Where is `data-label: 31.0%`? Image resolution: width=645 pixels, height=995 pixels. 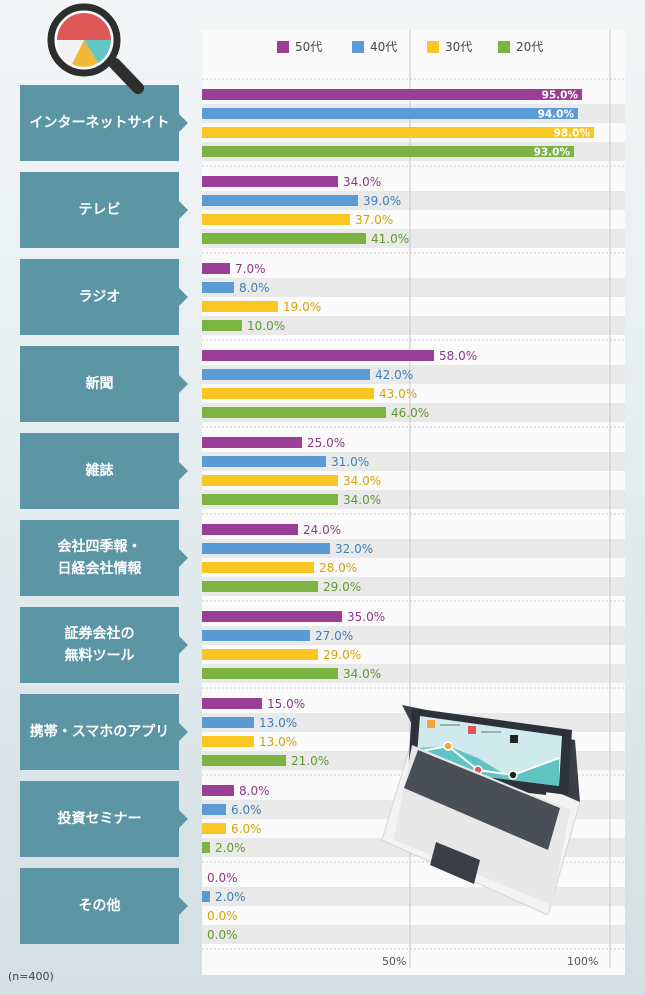 data-label: 31.0% is located at coordinates (350, 462).